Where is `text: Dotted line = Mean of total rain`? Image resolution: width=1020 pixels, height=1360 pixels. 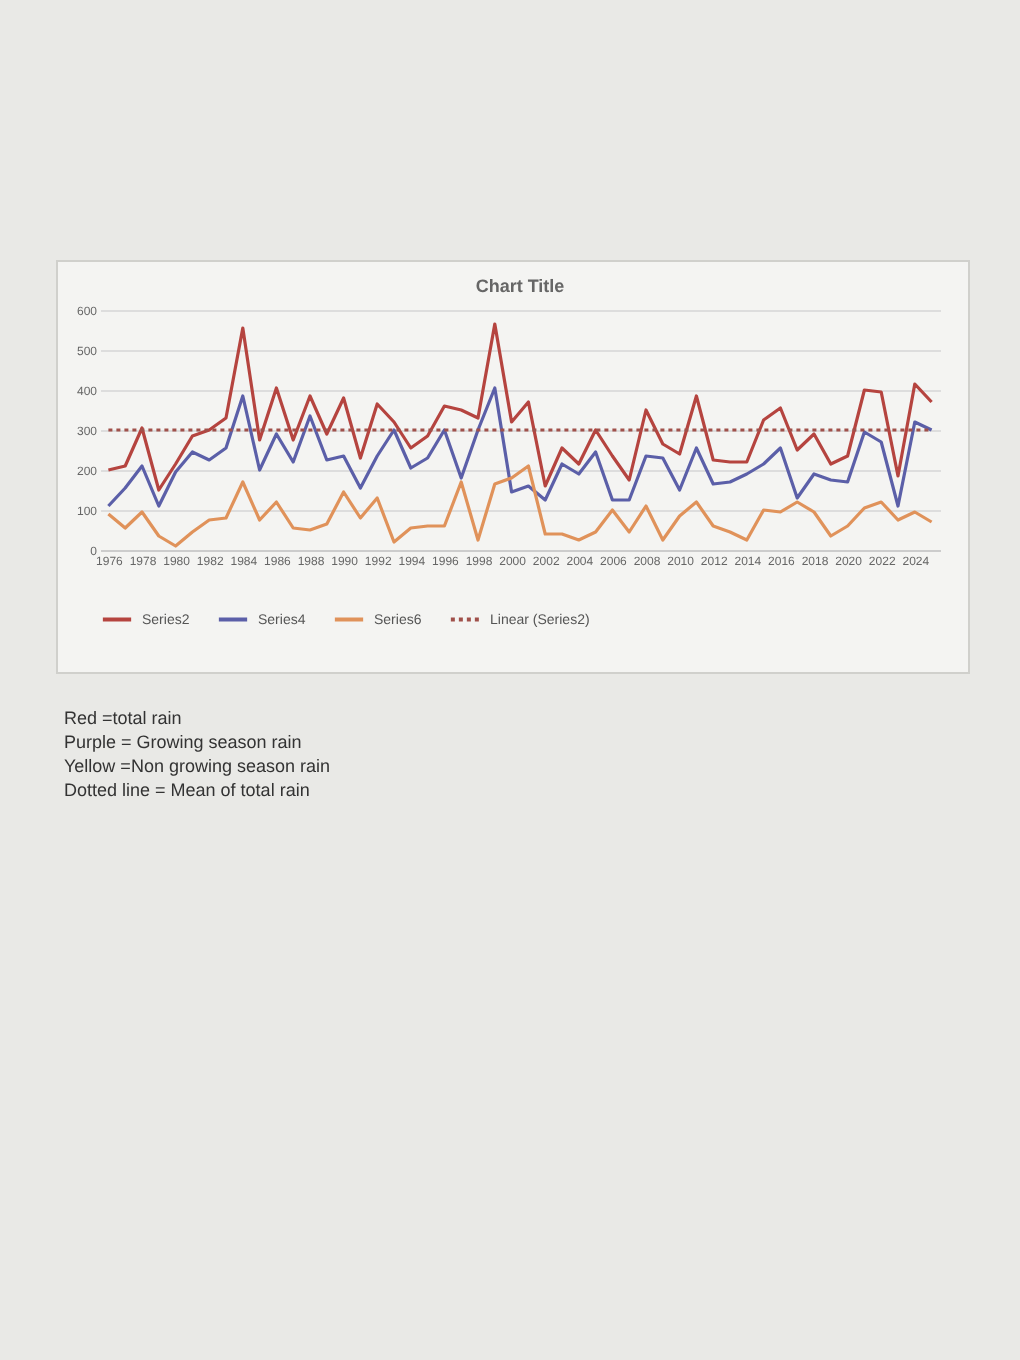
text: Dotted line = Mean of total rain is located at coordinates (188, 790).